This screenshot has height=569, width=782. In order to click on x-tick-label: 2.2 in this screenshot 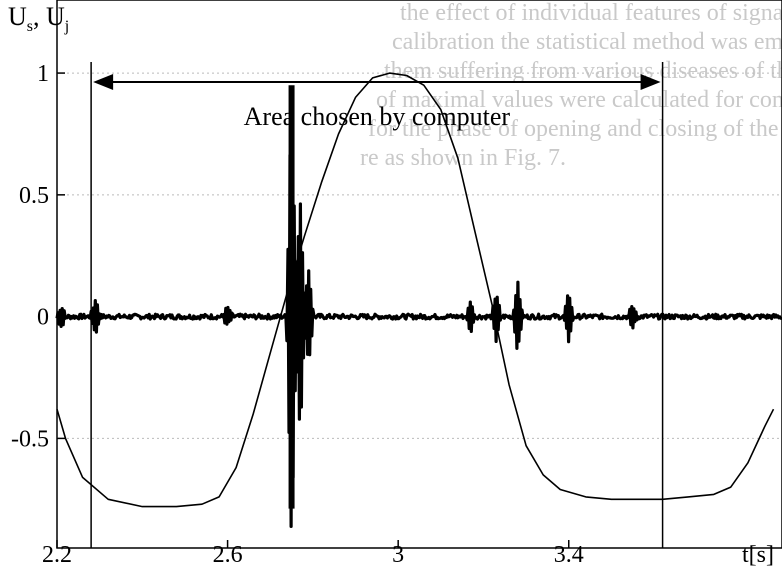, I will do `click(57, 555)`.